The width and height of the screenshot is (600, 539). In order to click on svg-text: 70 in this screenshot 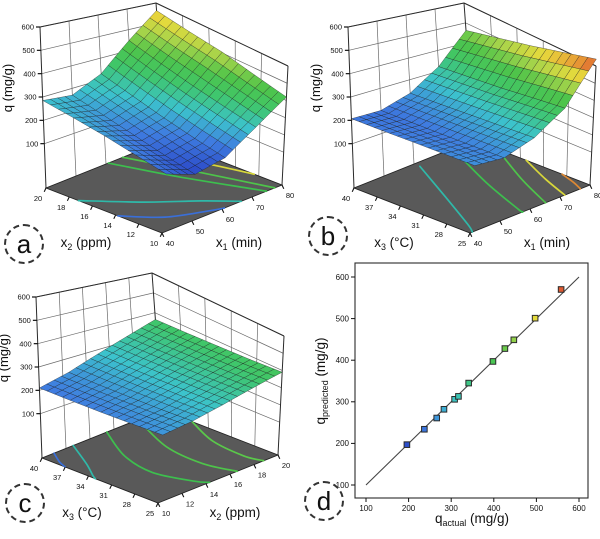, I will do `click(260, 207)`.